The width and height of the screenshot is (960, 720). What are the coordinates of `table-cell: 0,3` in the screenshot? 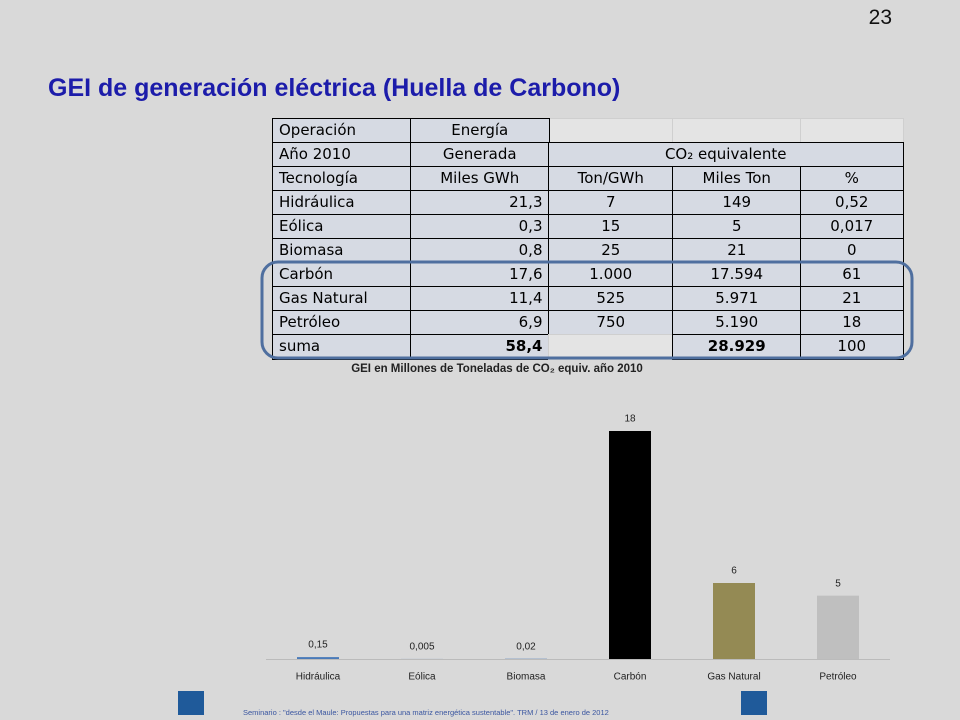 It's located at (480, 227).